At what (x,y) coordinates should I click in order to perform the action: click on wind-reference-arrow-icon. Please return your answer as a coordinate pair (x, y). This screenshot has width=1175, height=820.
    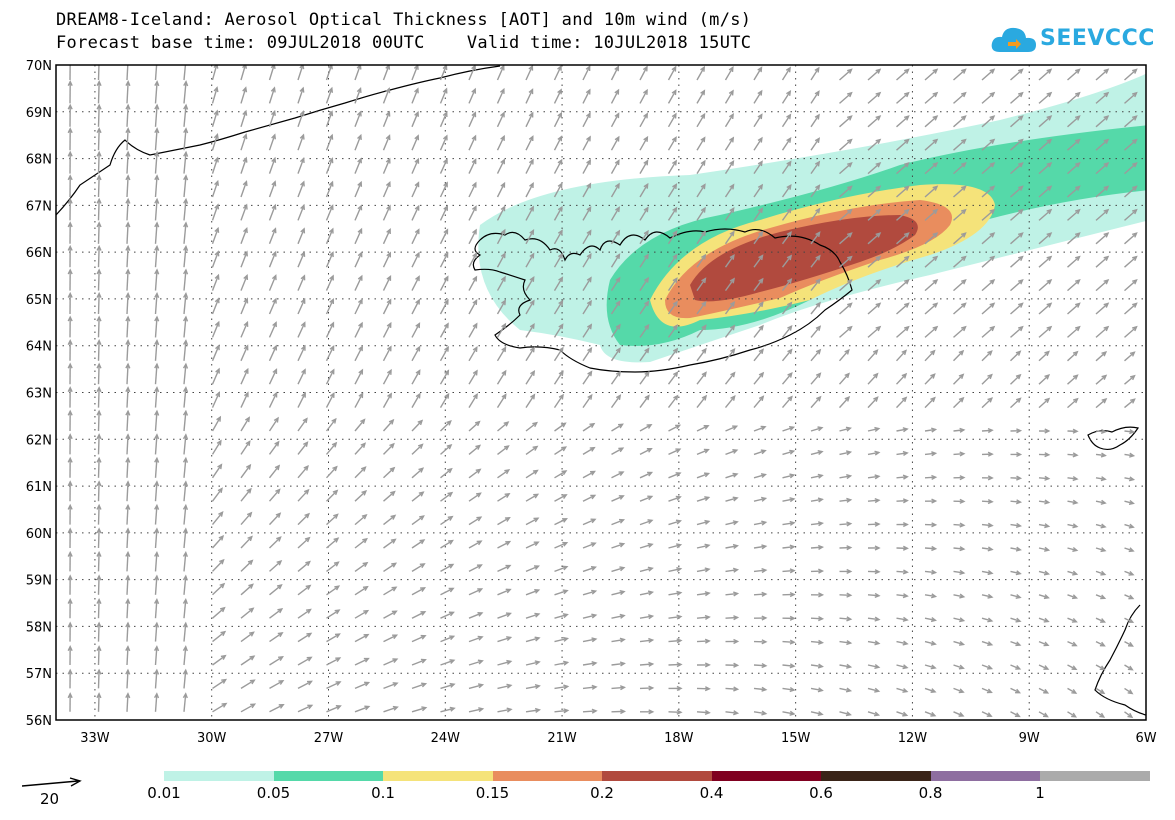
    Looking at the image, I should click on (52, 782).